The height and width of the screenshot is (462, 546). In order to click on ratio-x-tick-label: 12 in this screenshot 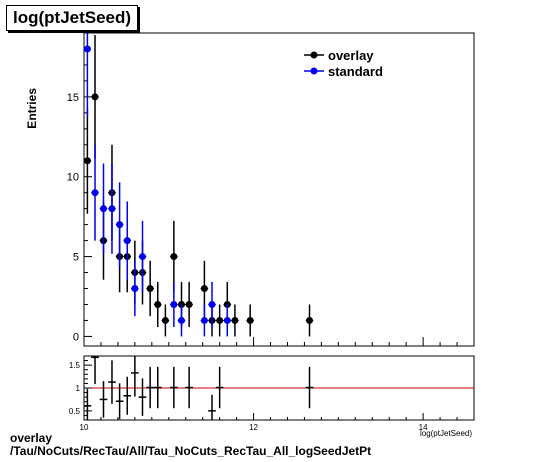, I will do `click(253, 427)`.